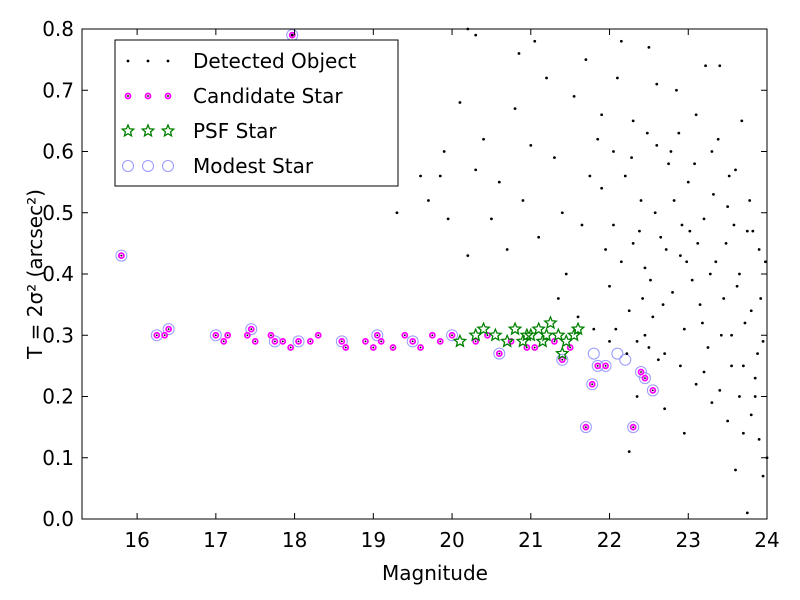  Describe the element at coordinates (218, 166) in the screenshot. I see `legend-item: Modest Star` at that location.